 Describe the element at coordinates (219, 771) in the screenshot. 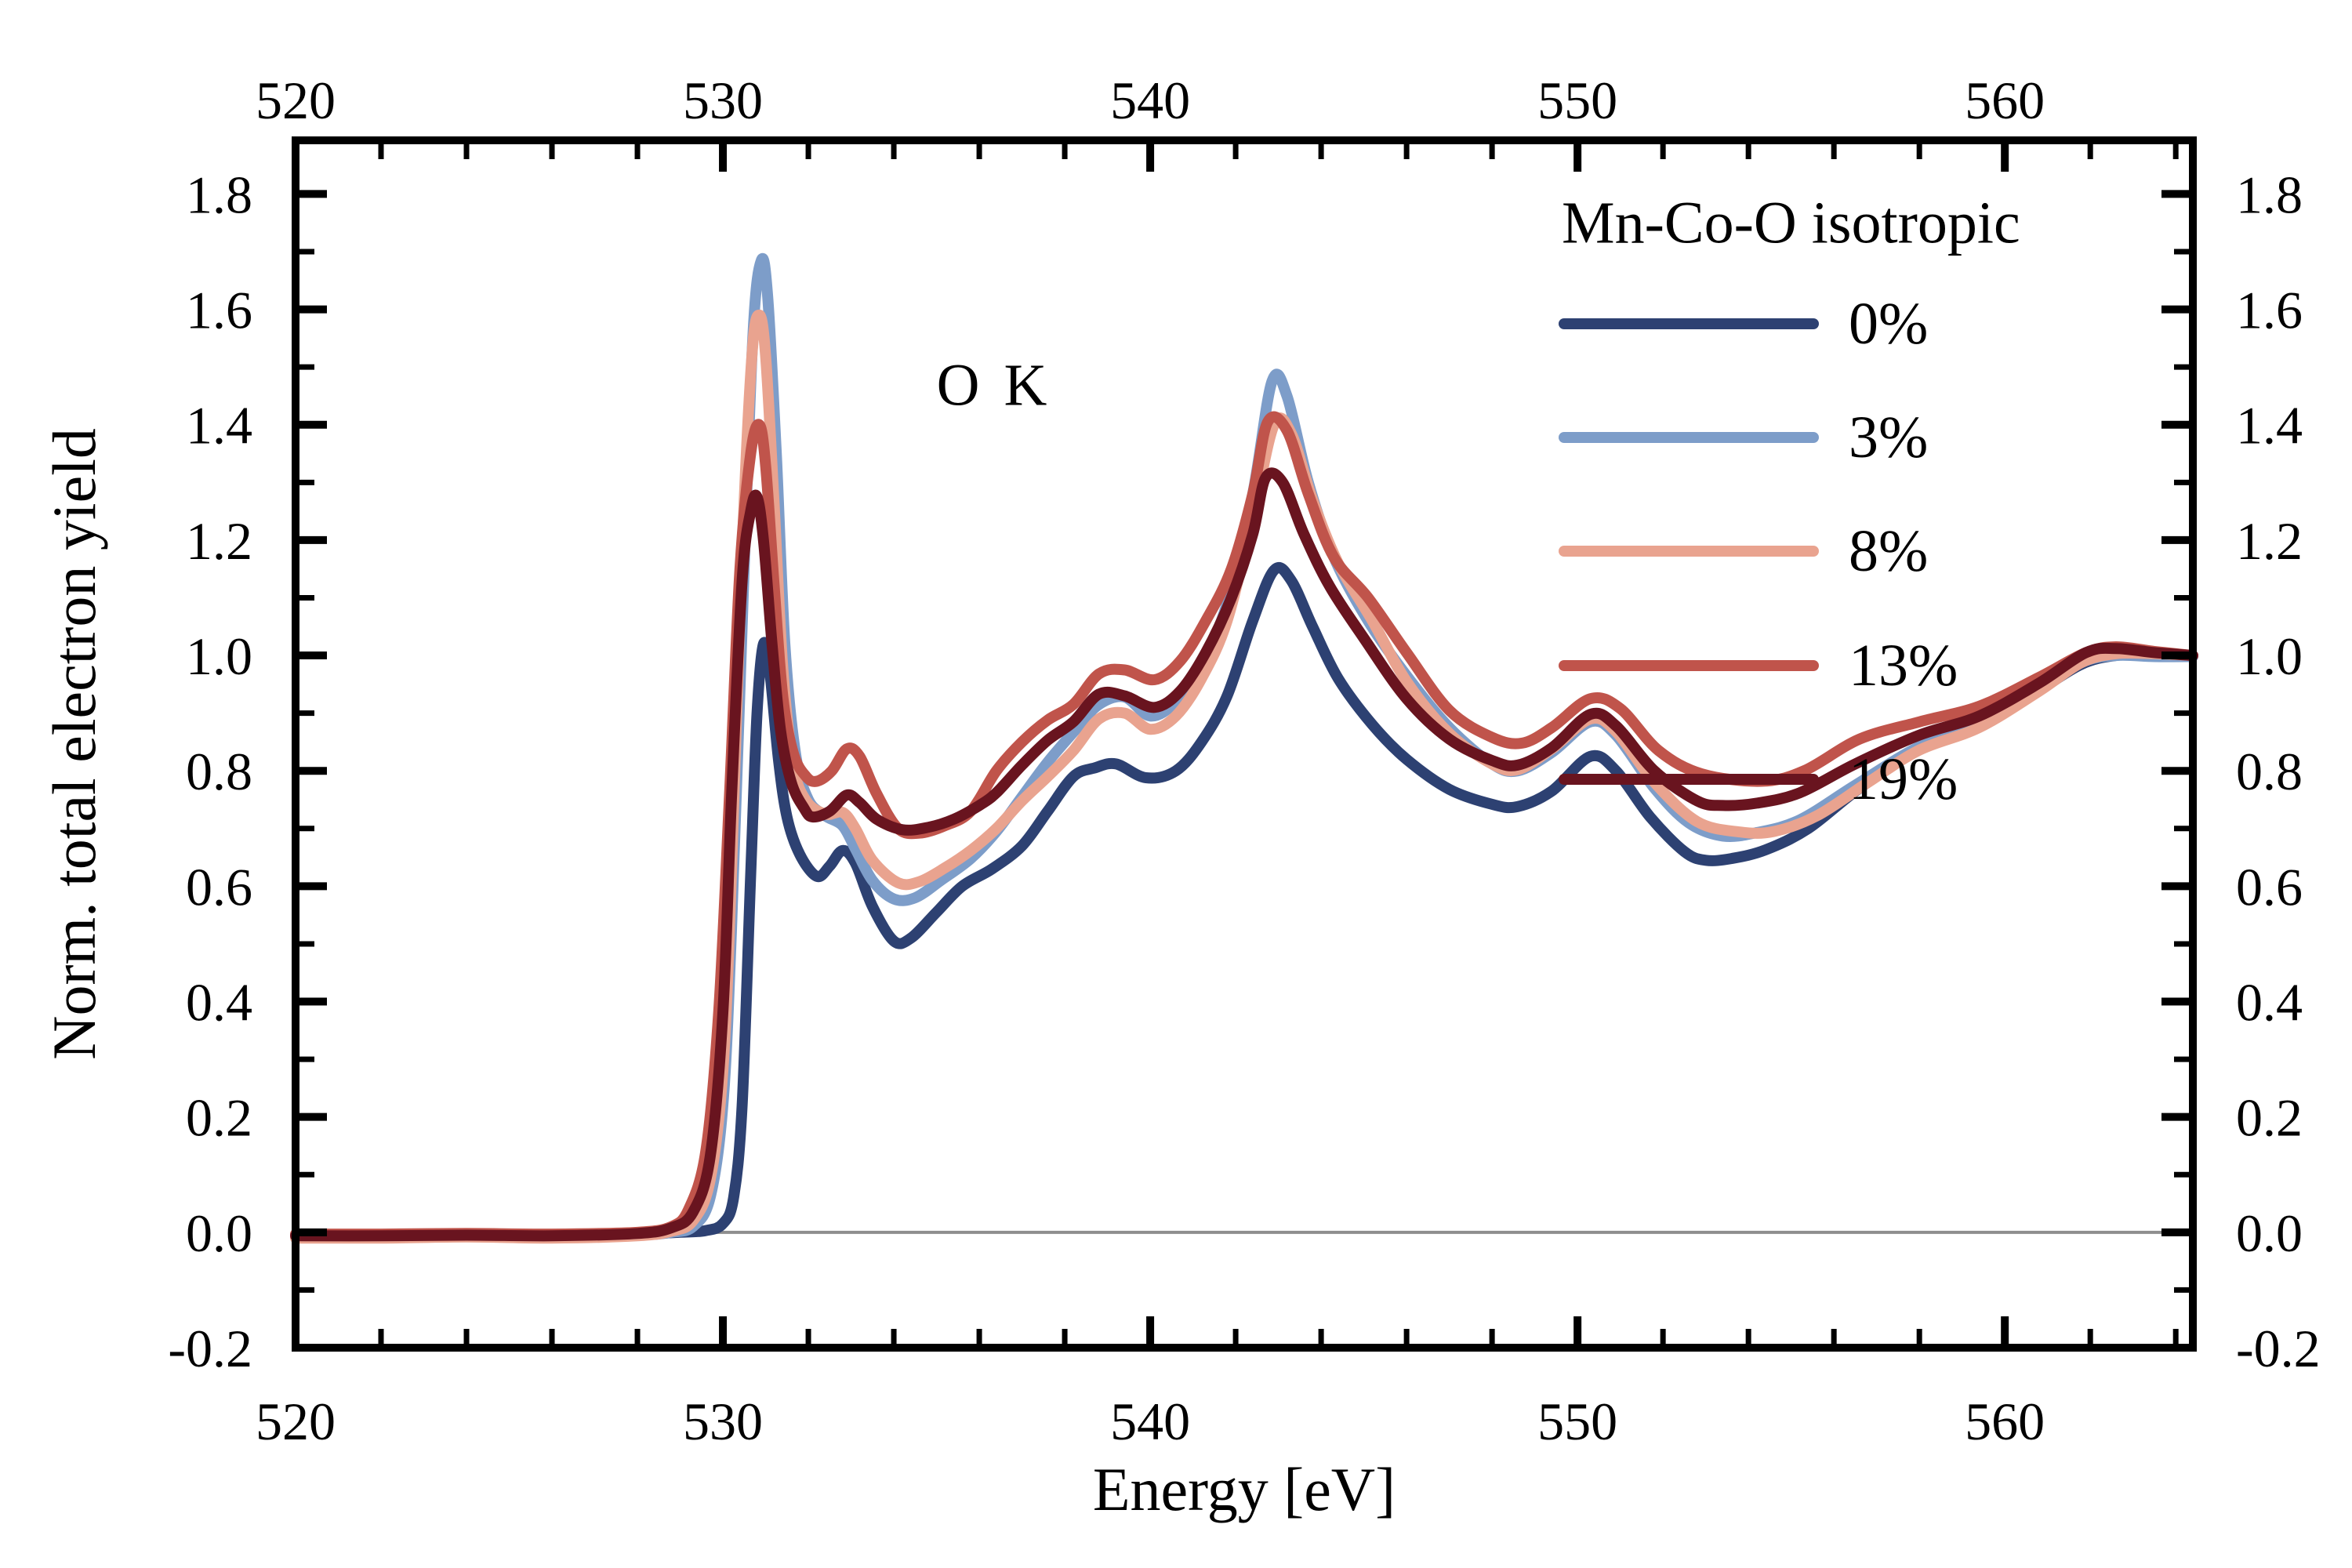

I see `y-tick-label-left: 0.8` at that location.